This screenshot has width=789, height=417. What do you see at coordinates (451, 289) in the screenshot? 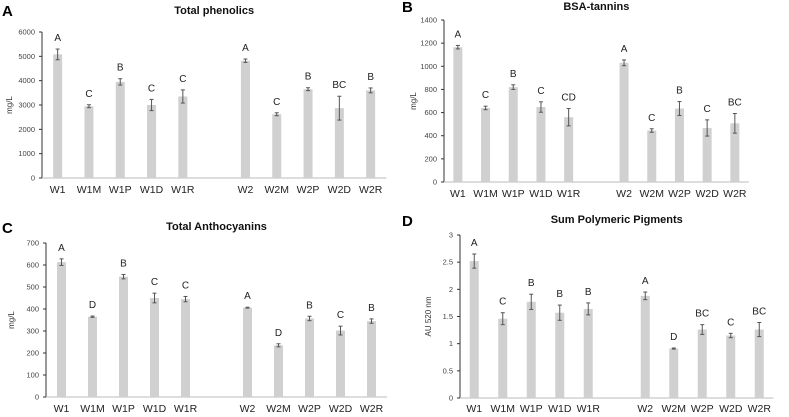
I see `y-tick-label: 2` at bounding box center [451, 289].